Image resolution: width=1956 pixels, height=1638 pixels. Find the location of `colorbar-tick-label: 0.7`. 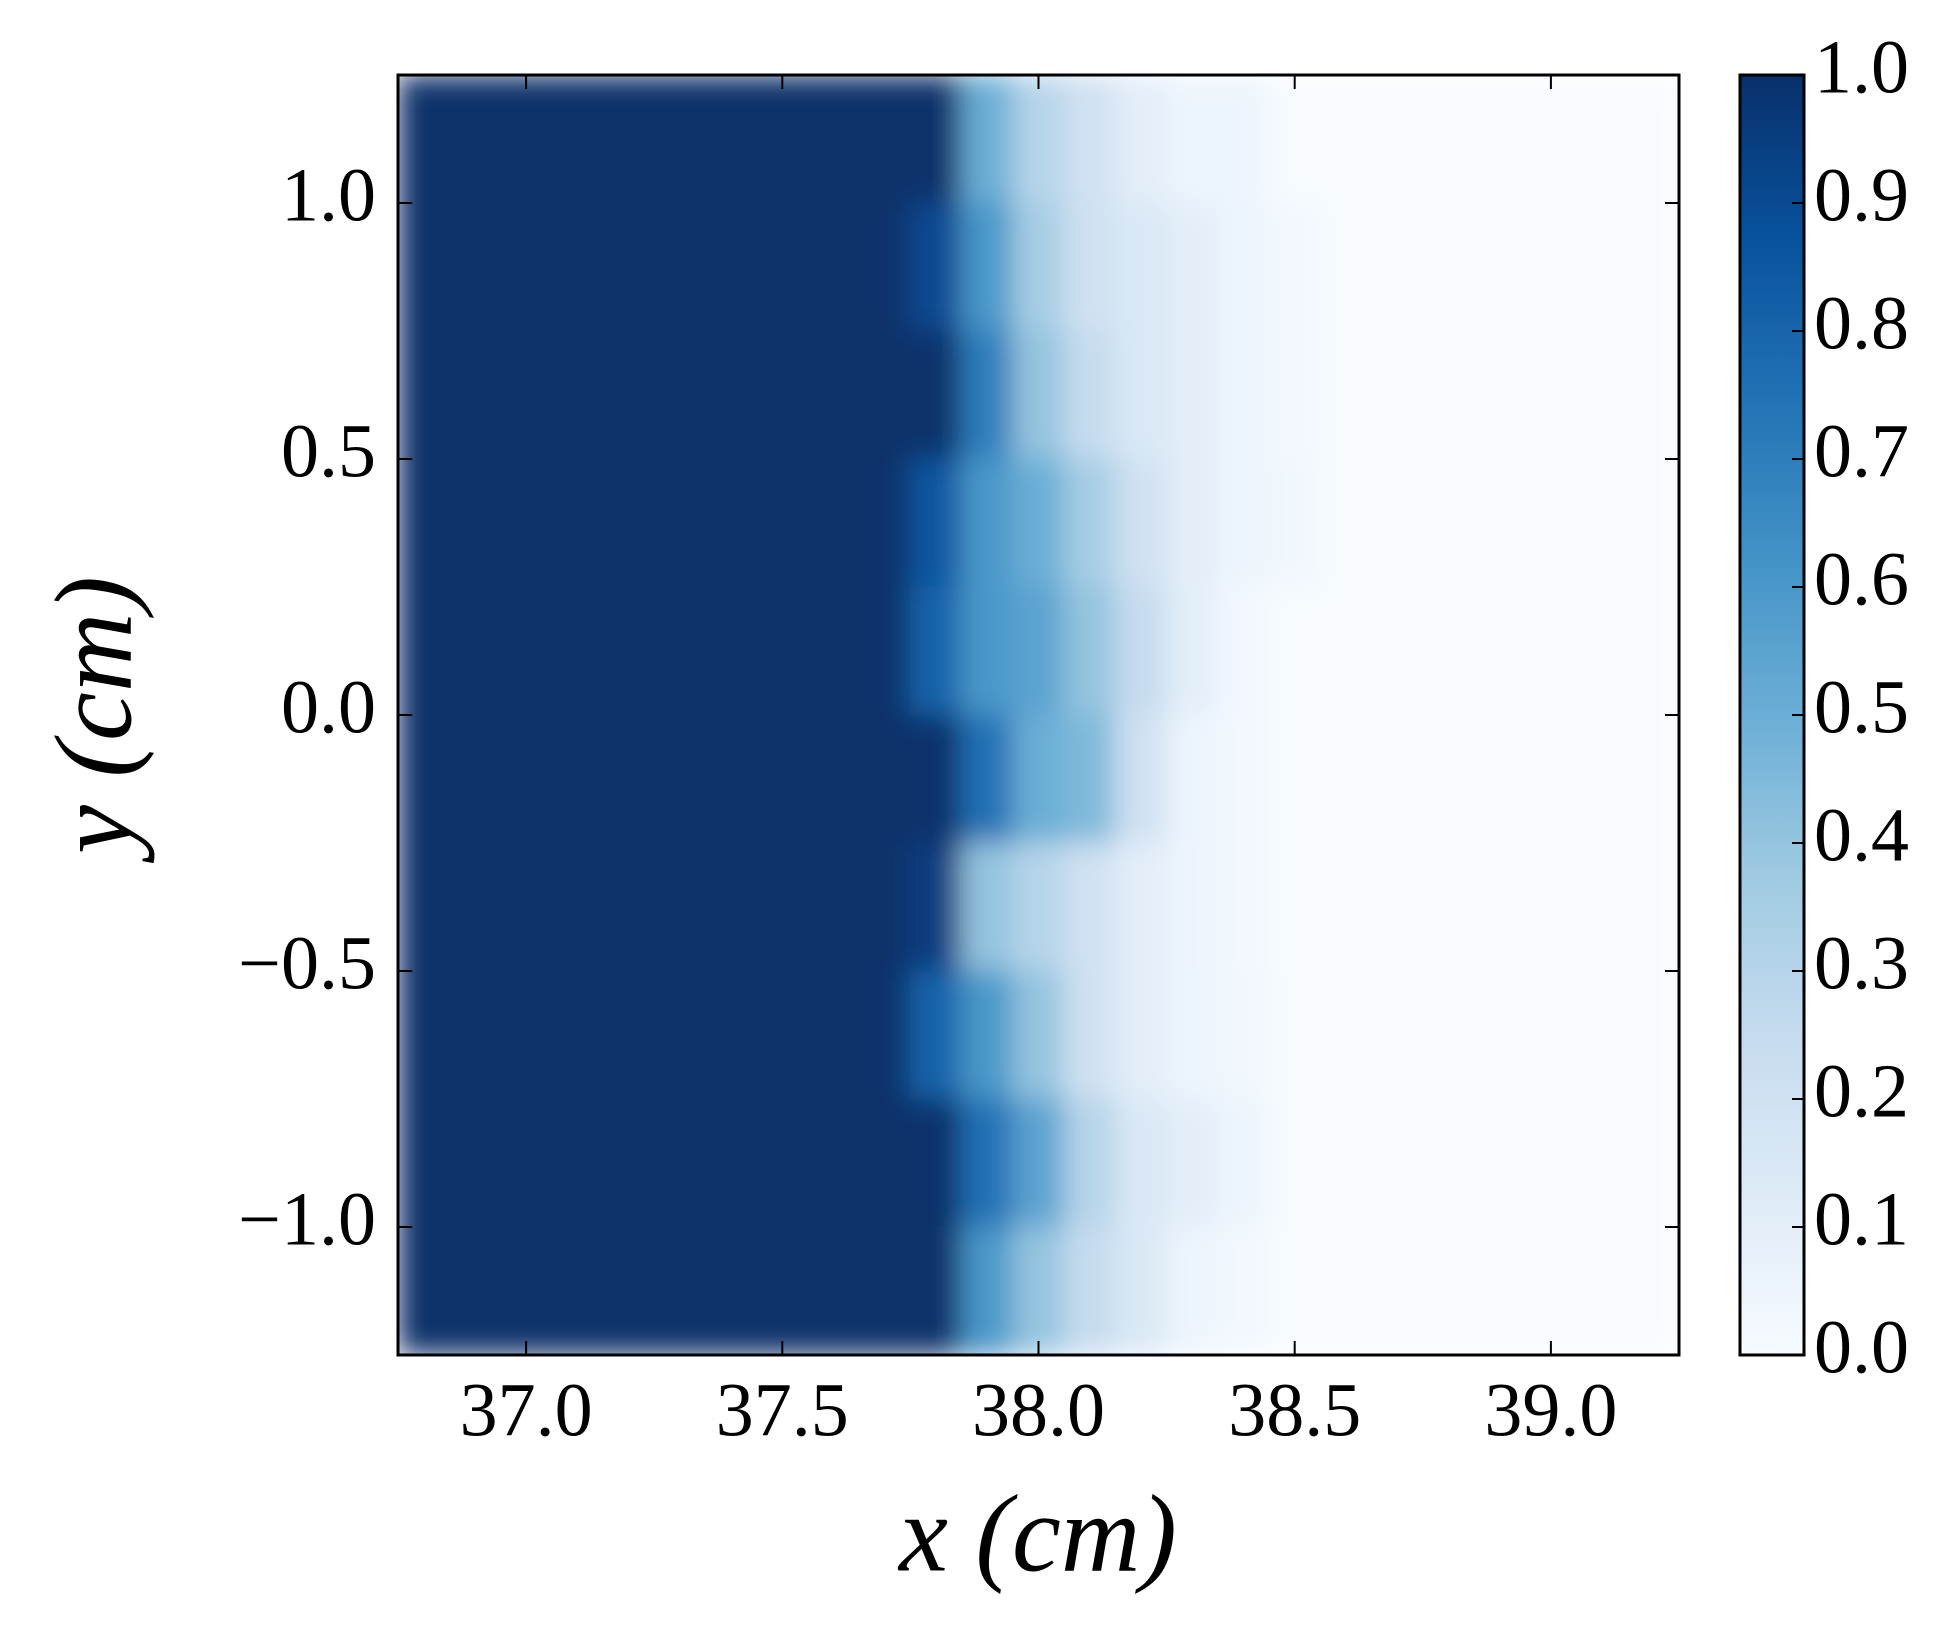

colorbar-tick-label: 0.7 is located at coordinates (1861, 451).